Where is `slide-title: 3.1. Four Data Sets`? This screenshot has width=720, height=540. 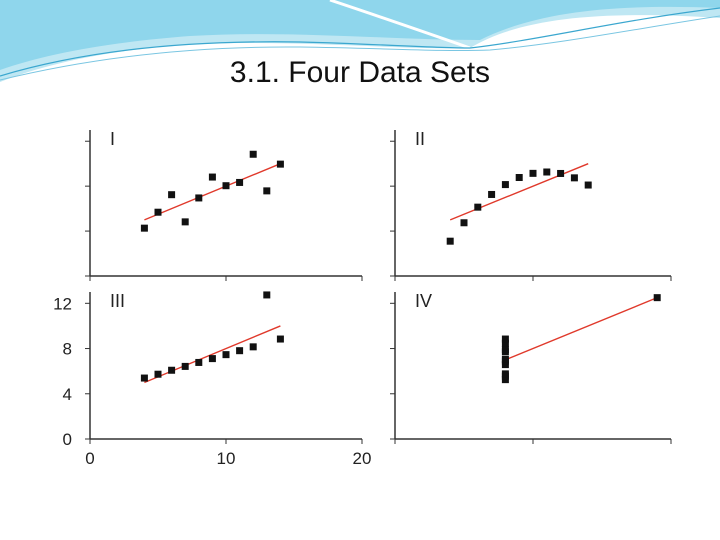
slide-title: 3.1. Four Data Sets is located at coordinates (360, 72).